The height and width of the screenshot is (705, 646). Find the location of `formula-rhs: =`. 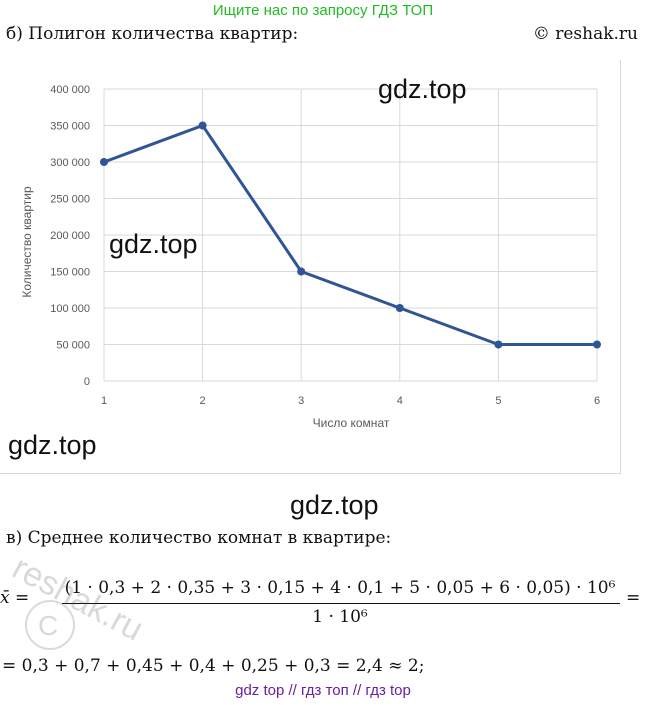

formula-rhs: = is located at coordinates (633, 598).